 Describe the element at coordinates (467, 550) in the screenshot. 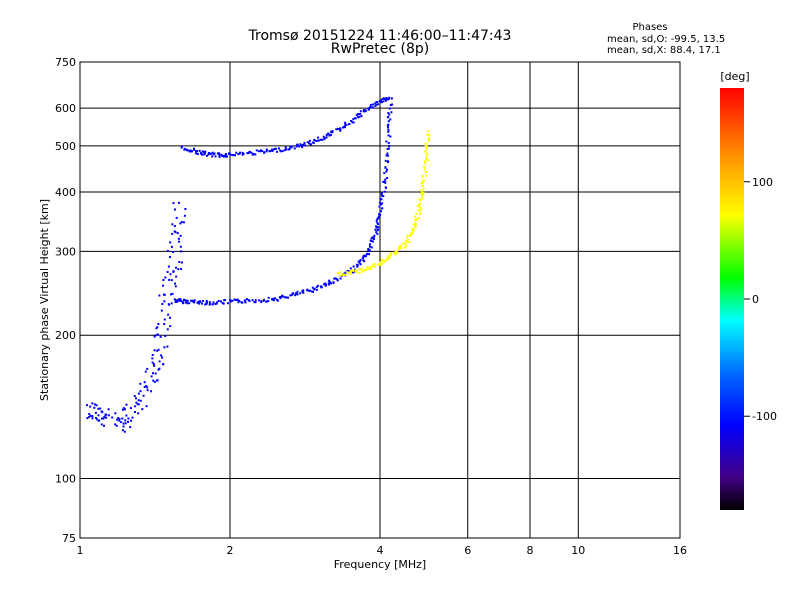

I see `x-tick-label: 6` at that location.